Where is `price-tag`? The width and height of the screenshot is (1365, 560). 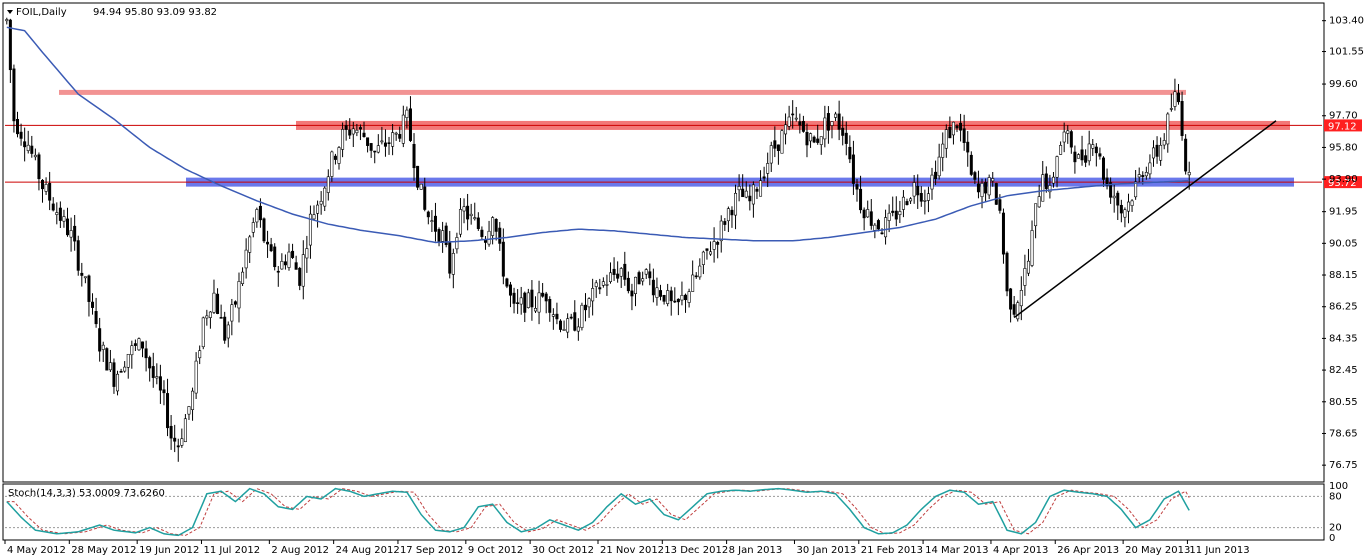 price-tag is located at coordinates (1343, 182).